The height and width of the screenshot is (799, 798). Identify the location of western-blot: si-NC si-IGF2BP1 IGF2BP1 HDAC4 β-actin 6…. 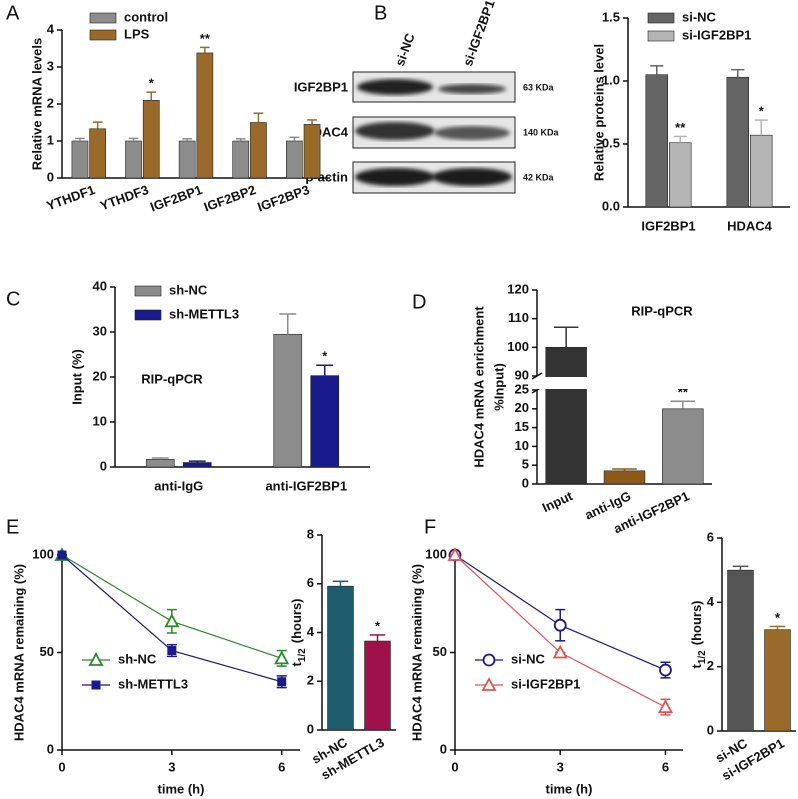
(427, 97).